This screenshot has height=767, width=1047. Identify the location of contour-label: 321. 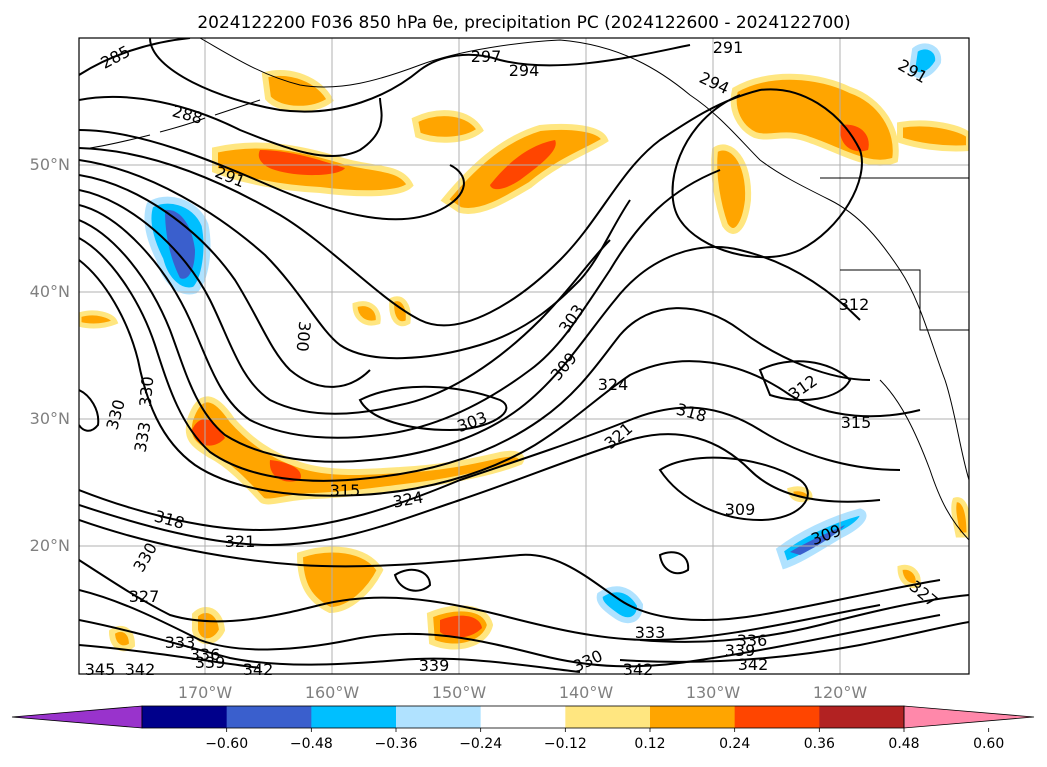
(240, 541).